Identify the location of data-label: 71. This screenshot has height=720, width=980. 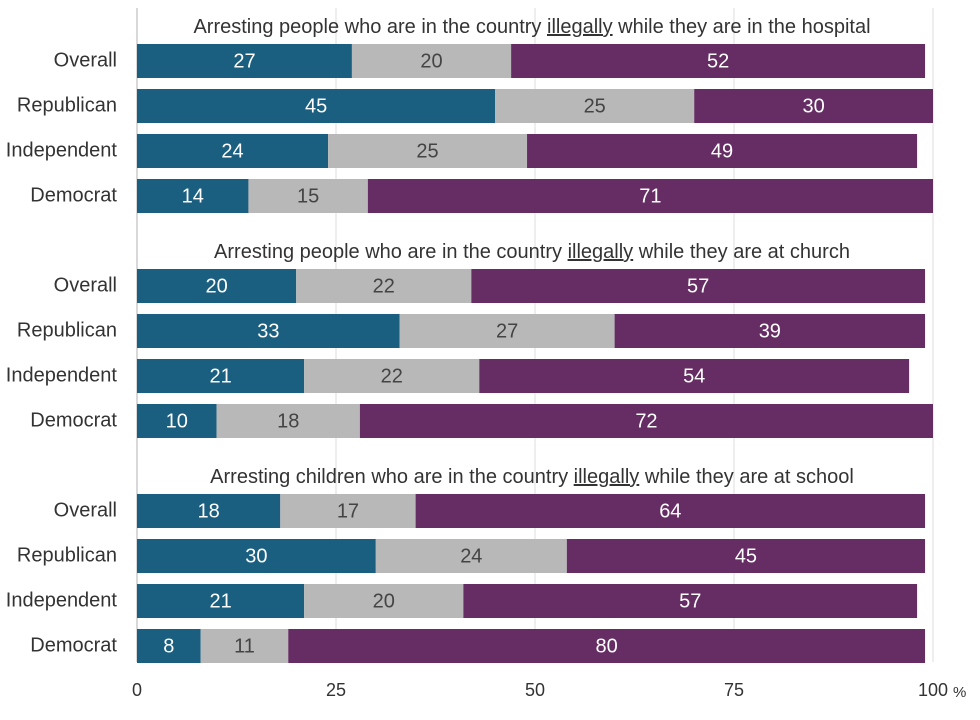
(650, 196).